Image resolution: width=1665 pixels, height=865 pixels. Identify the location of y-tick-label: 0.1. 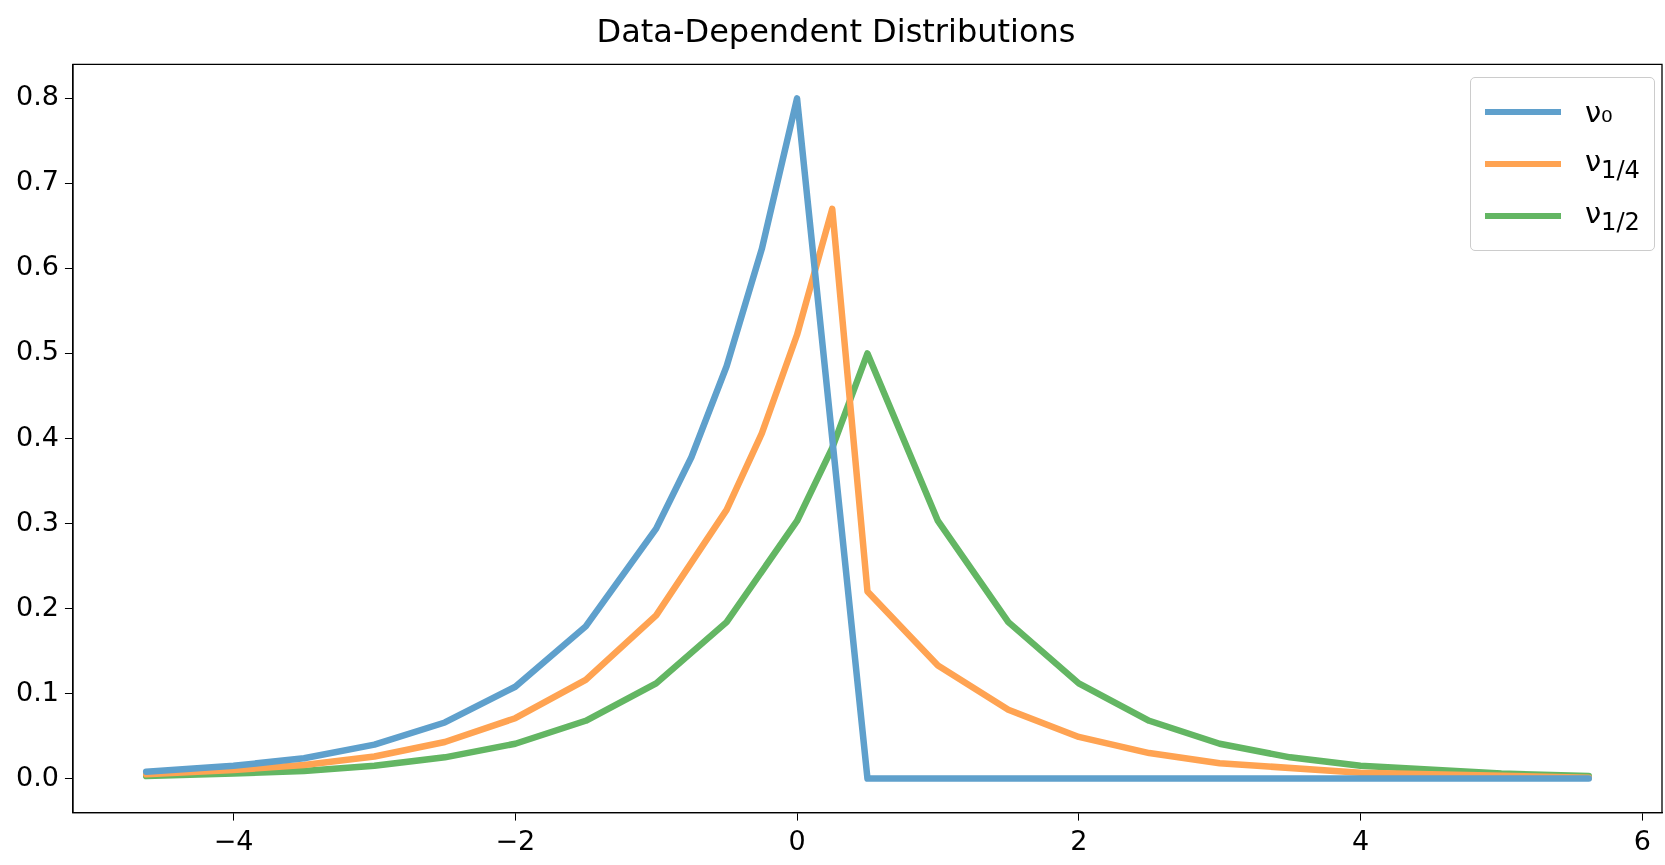
(37, 691).